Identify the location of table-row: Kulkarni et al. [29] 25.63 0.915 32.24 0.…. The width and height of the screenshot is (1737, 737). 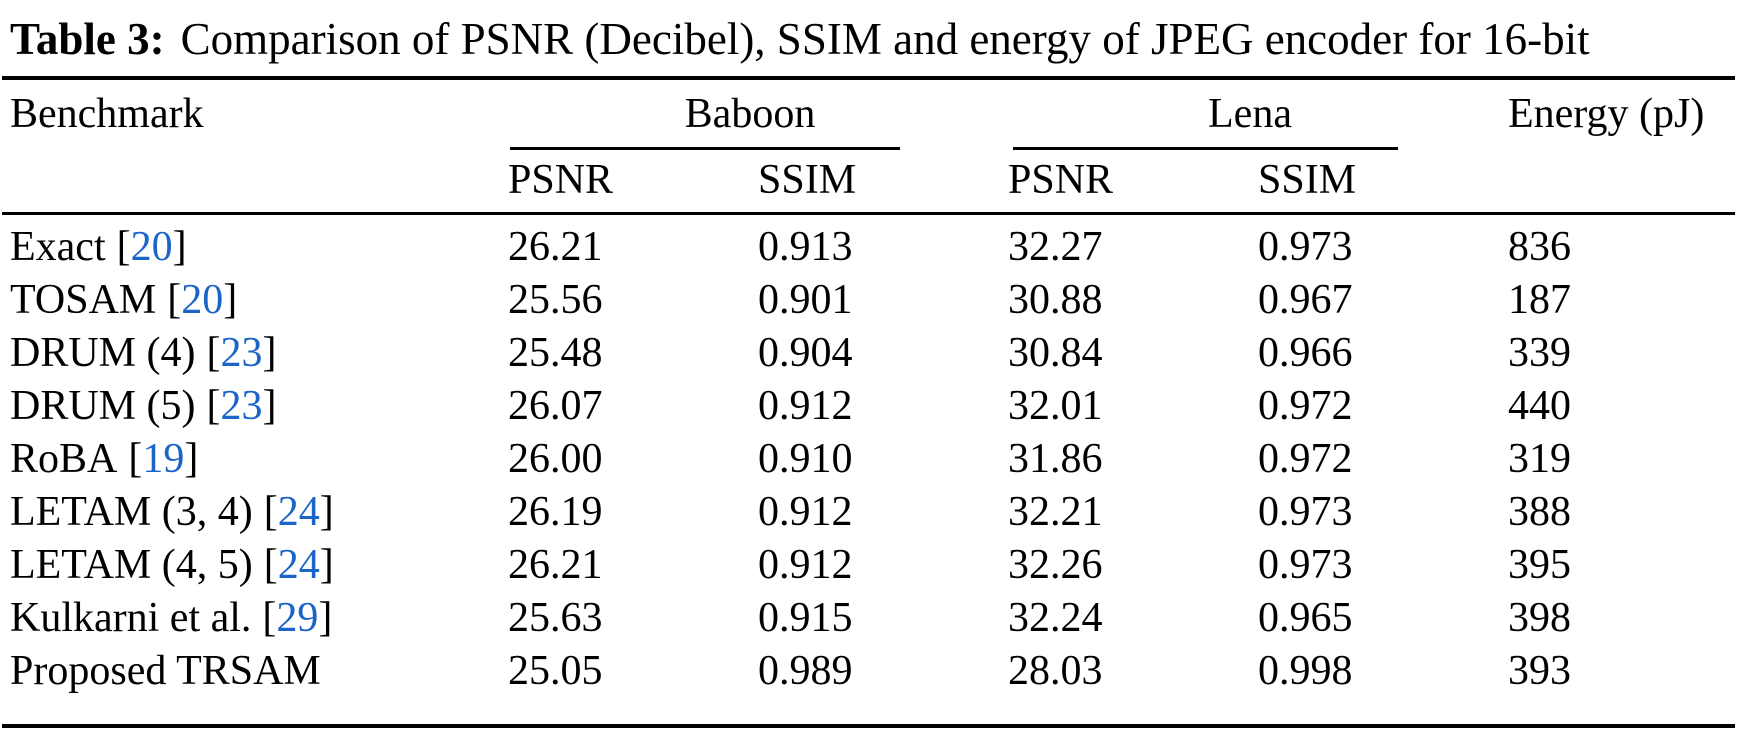
(868, 618).